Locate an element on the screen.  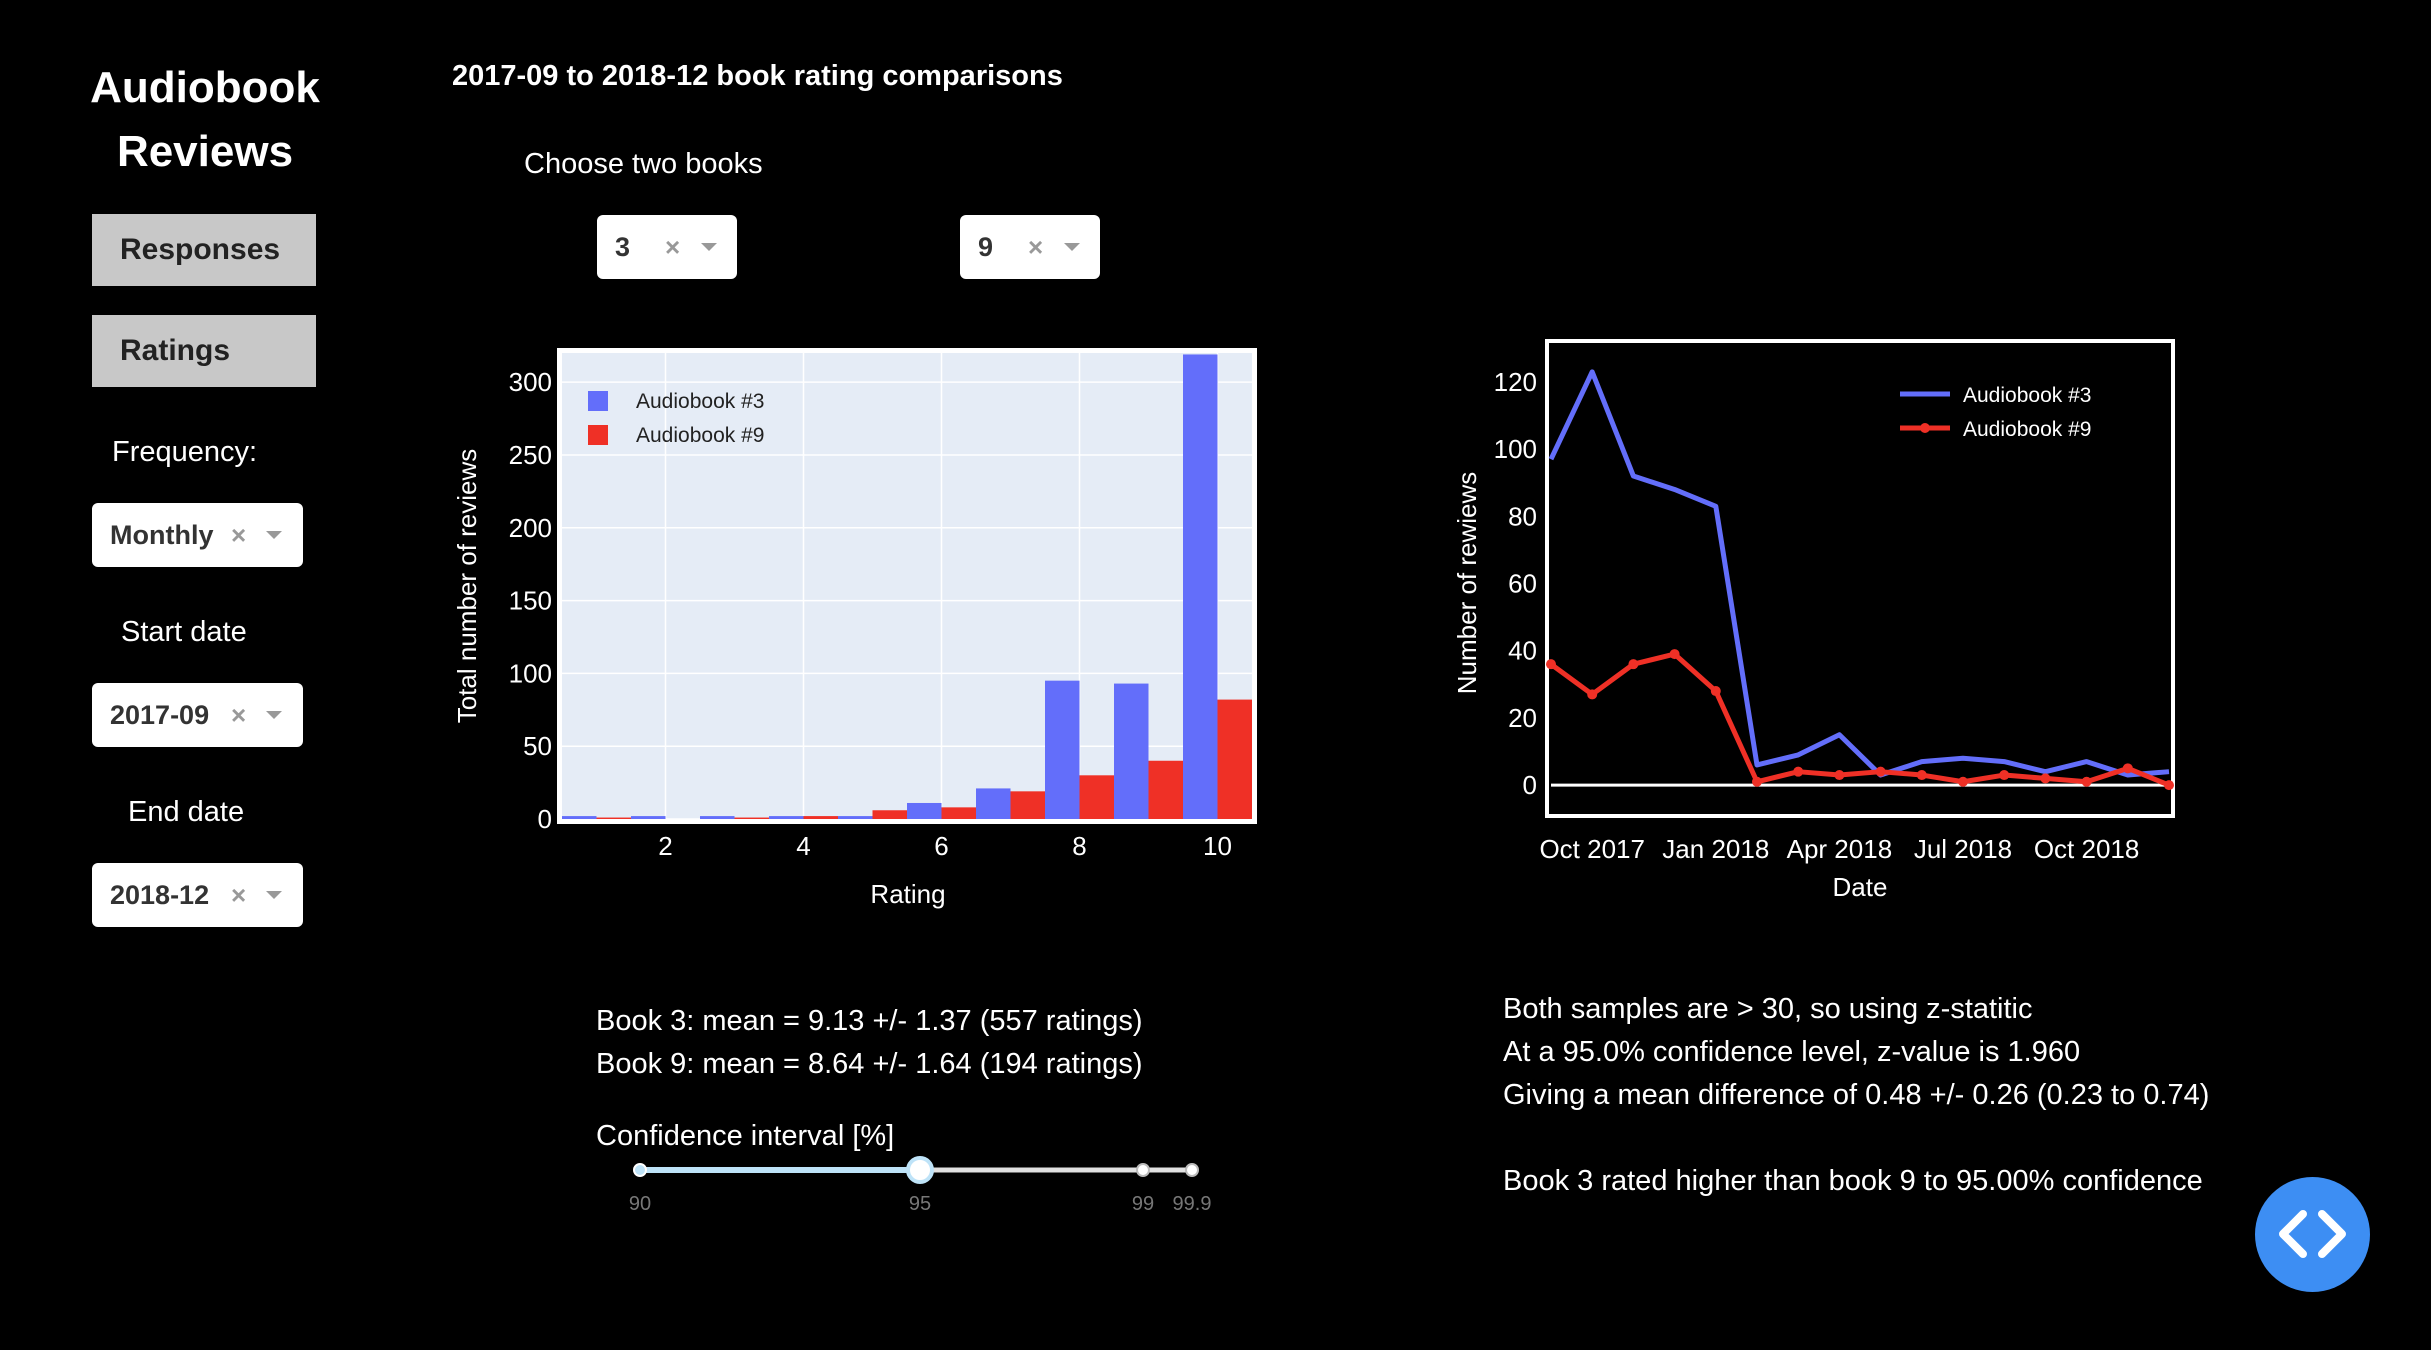
x-tick-label: 8 is located at coordinates (1079, 846).